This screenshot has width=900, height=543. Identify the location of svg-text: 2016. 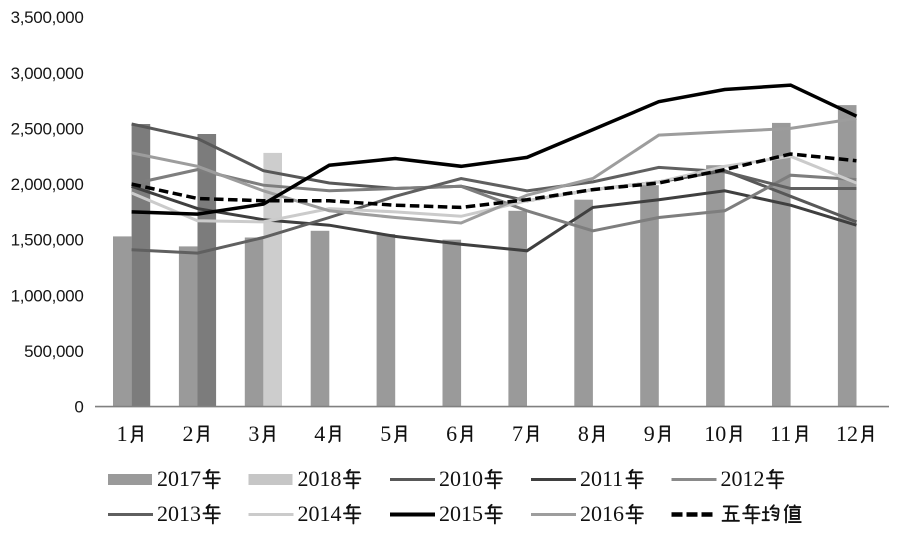
(602, 513).